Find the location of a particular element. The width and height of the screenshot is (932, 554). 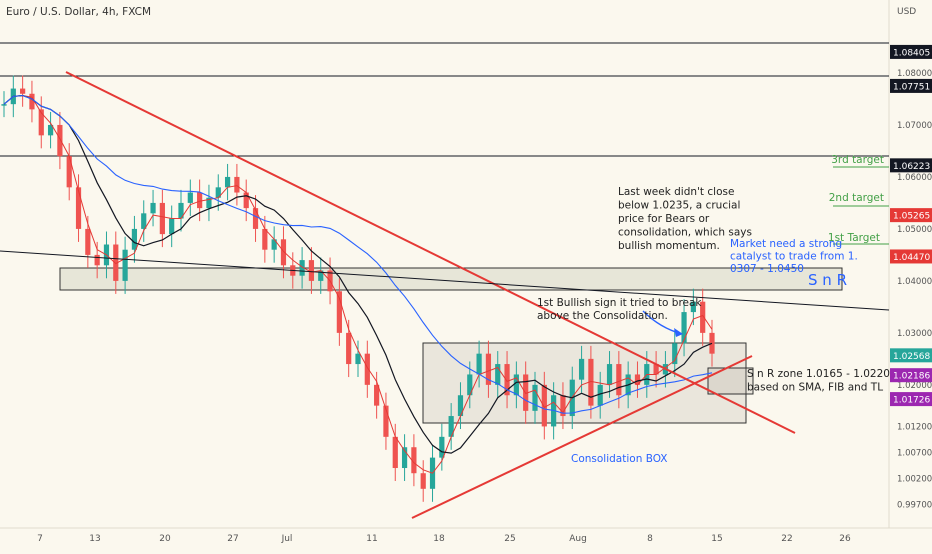

bullish-note-line-1: 1st Bullish sign it tried to break is located at coordinates (619, 303).